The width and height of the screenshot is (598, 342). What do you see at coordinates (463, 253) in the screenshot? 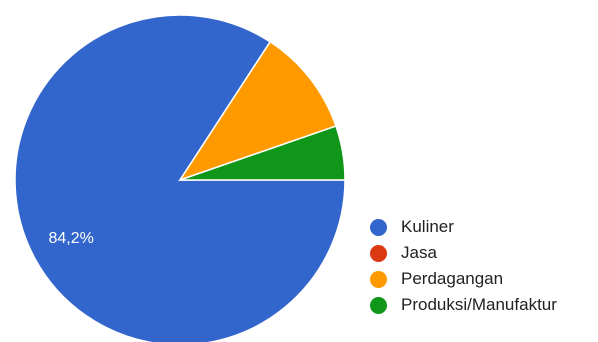
I see `legend-item-jasa: Jasa` at bounding box center [463, 253].